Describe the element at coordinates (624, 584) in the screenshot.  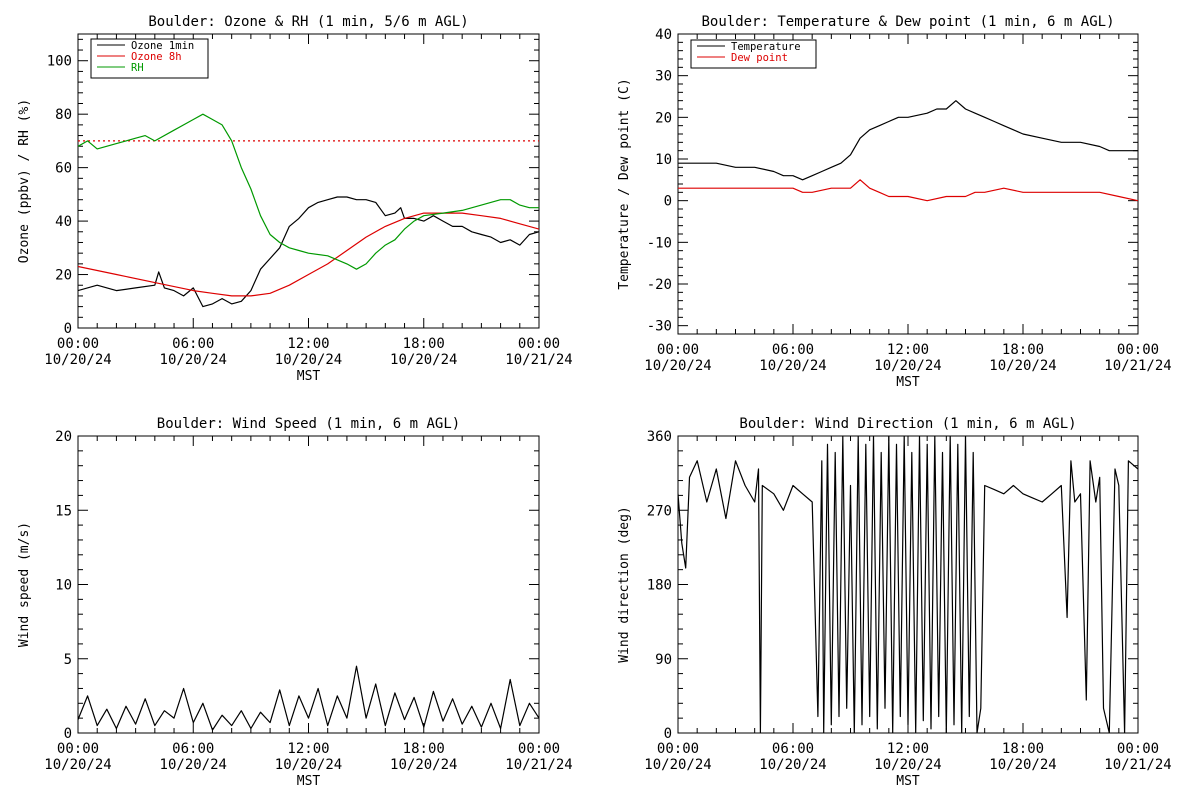
I see `y-axis-label: Wind direction (deg)` at that location.